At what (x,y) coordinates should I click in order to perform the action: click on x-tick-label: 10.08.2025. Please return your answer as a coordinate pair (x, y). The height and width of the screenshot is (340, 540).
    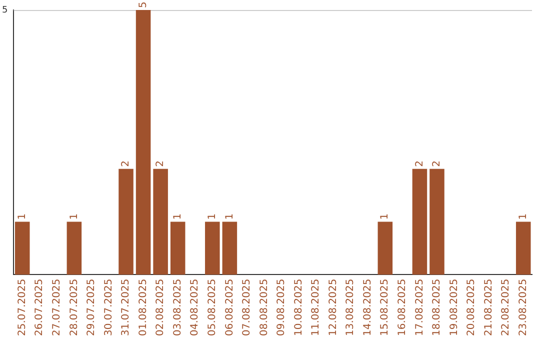
    Looking at the image, I should click on (298, 307).